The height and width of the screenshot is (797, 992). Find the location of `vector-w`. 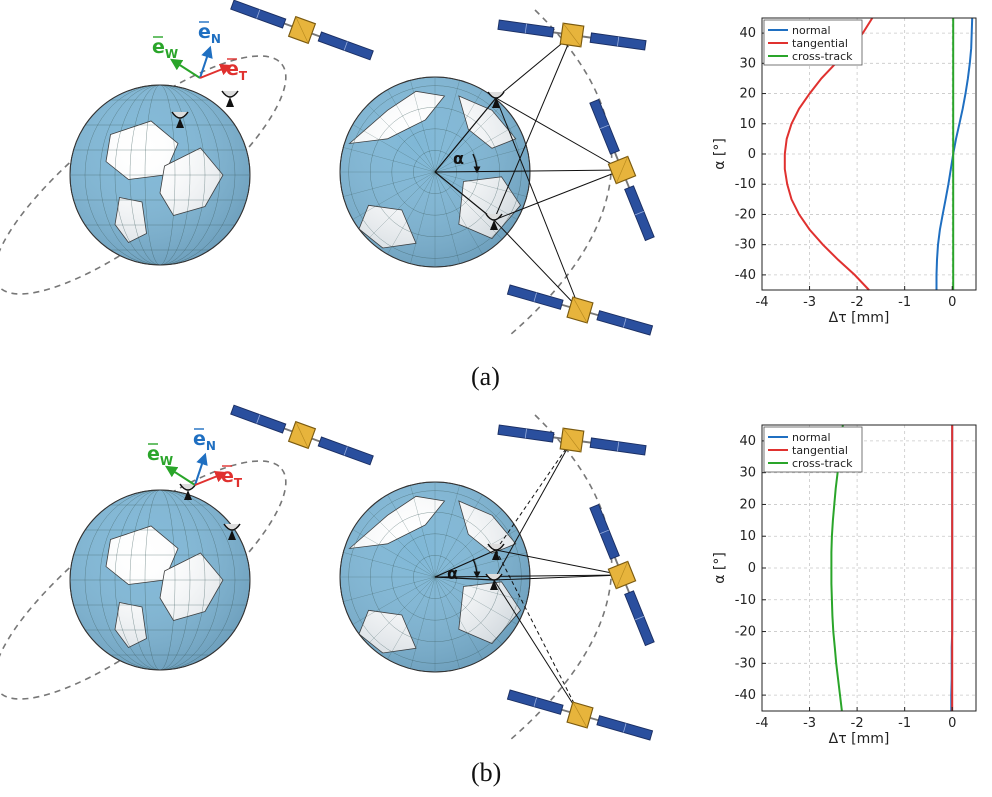

vector-w is located at coordinates (185, 68).